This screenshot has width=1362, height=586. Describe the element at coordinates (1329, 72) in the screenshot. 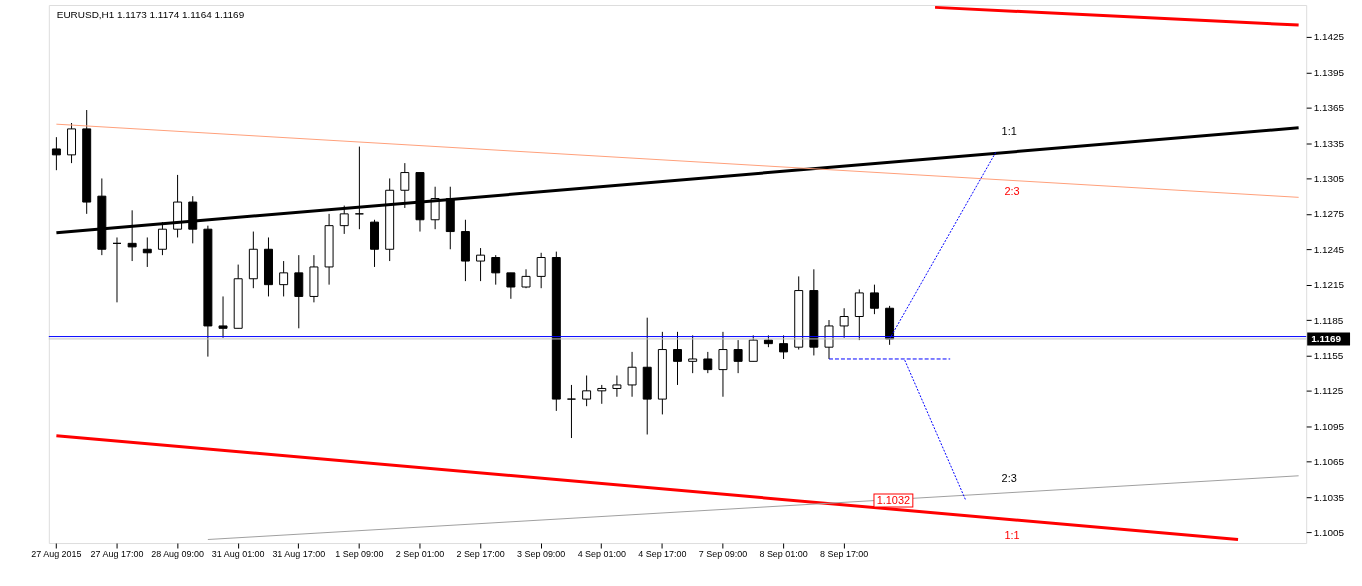

I see `y-tick-label: 1.1395` at that location.